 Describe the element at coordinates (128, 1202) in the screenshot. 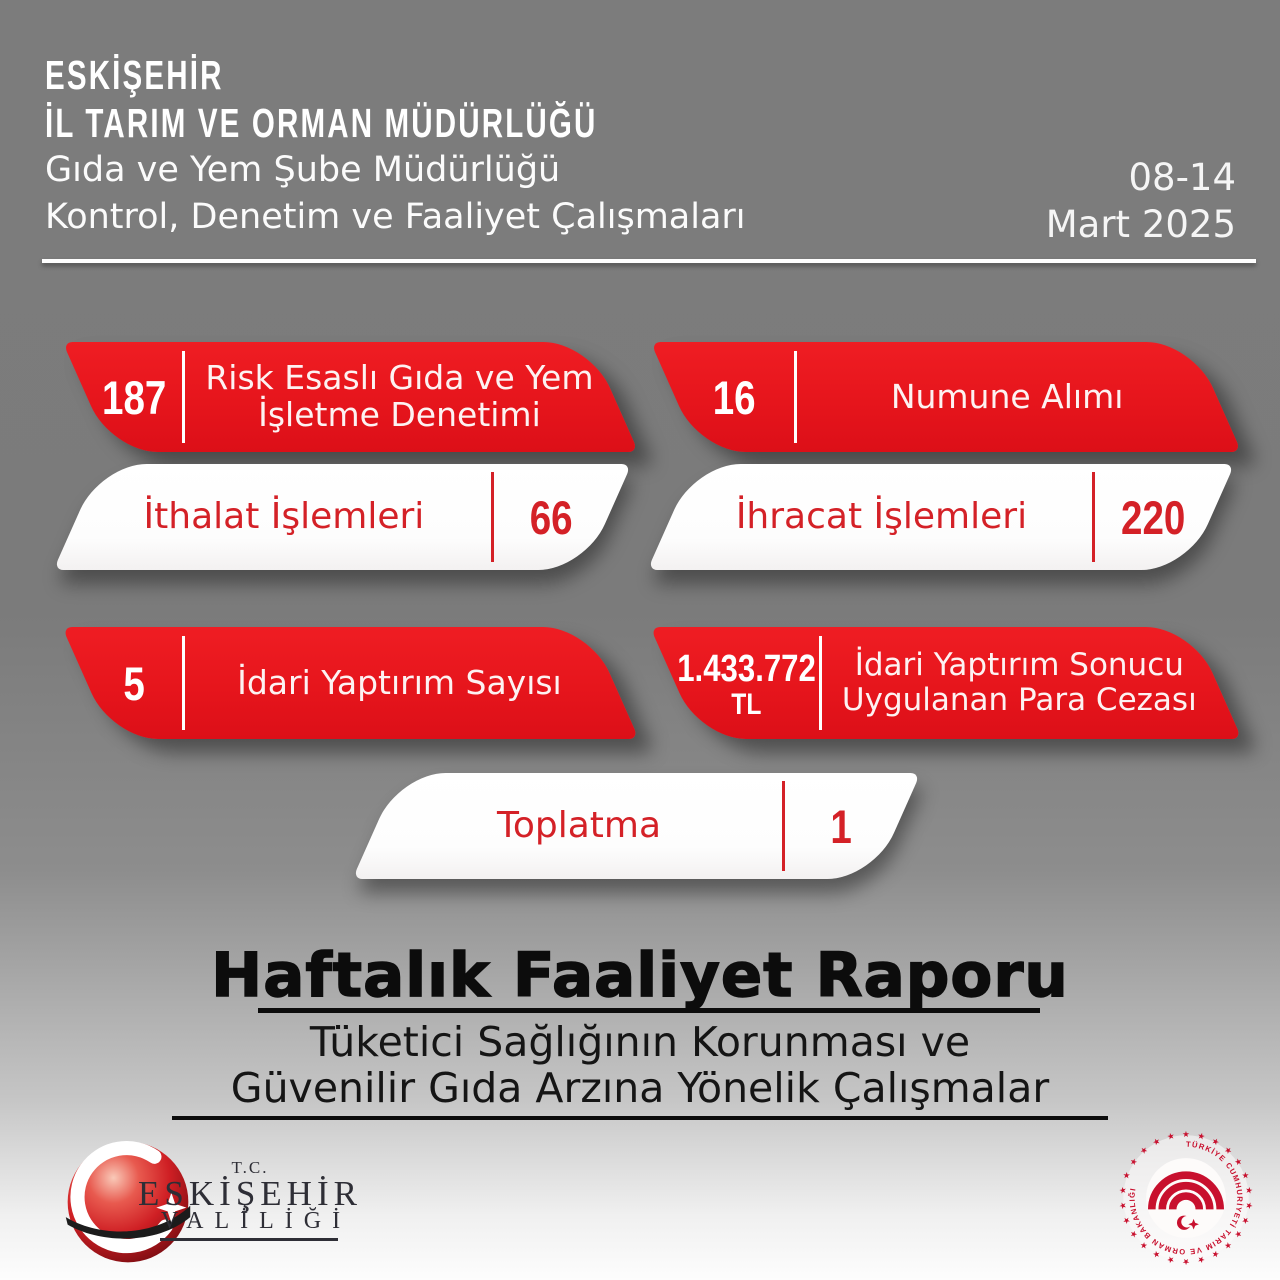

I see `eskisehir-valiligi-logo-icon` at that location.